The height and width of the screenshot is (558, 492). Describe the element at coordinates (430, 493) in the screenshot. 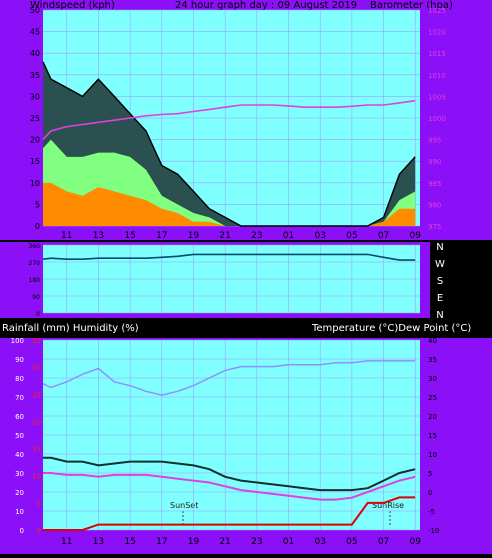

I see `y-temp-tick-label: 0` at that location.